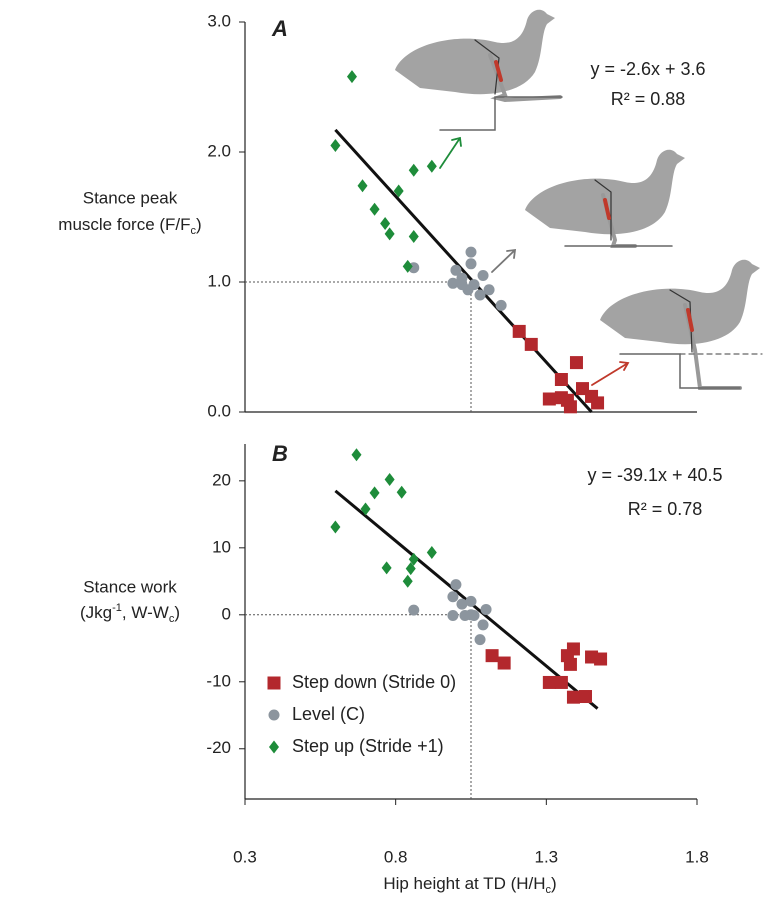 The height and width of the screenshot is (907, 782). I want to click on label-part: -1, so click(117, 608).